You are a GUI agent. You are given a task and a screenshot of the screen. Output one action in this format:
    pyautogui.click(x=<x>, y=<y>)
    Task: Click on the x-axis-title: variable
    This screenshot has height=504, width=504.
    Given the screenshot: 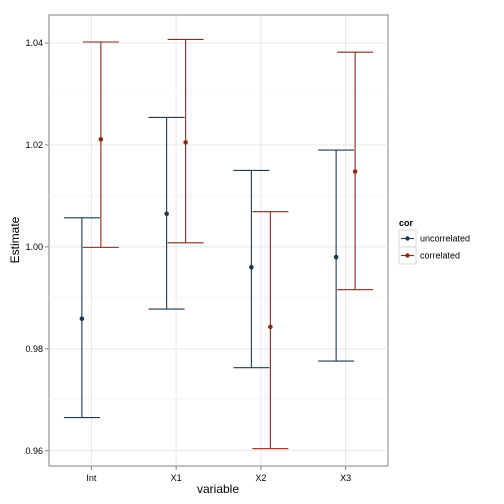 What is the action you would take?
    pyautogui.click(x=218, y=489)
    